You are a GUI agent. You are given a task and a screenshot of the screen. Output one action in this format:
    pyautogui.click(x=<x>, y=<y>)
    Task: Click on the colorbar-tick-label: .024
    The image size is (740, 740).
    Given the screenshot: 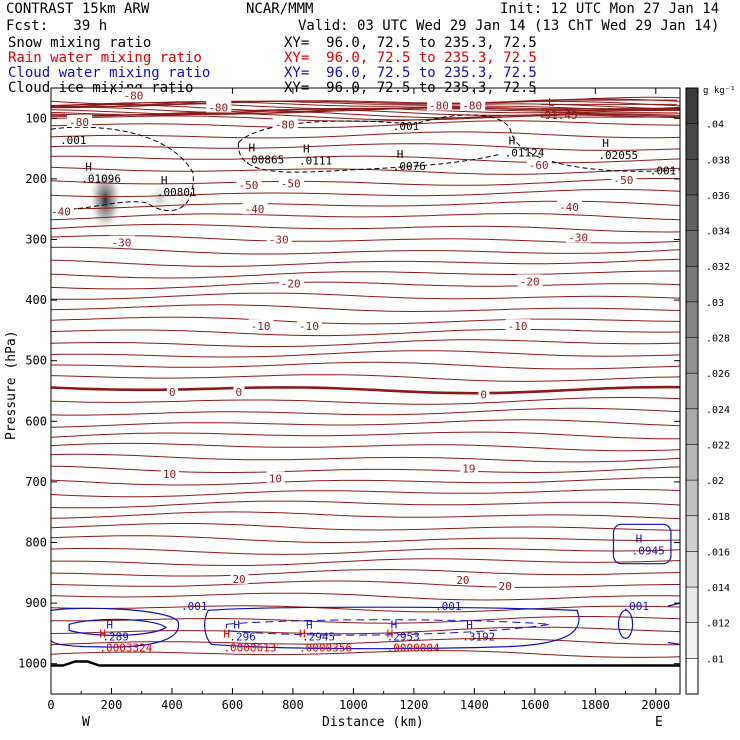 What is the action you would take?
    pyautogui.click(x=718, y=410)
    